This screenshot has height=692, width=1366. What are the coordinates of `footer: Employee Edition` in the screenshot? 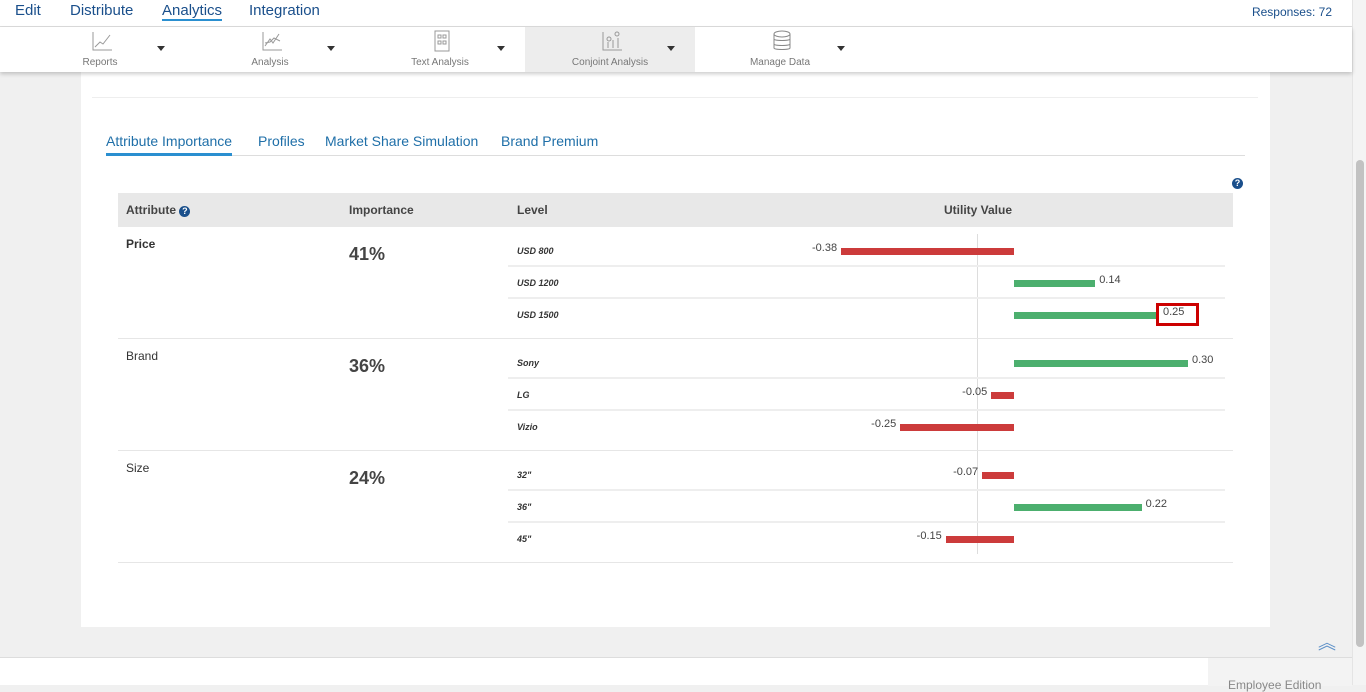 It's located at (676, 674).